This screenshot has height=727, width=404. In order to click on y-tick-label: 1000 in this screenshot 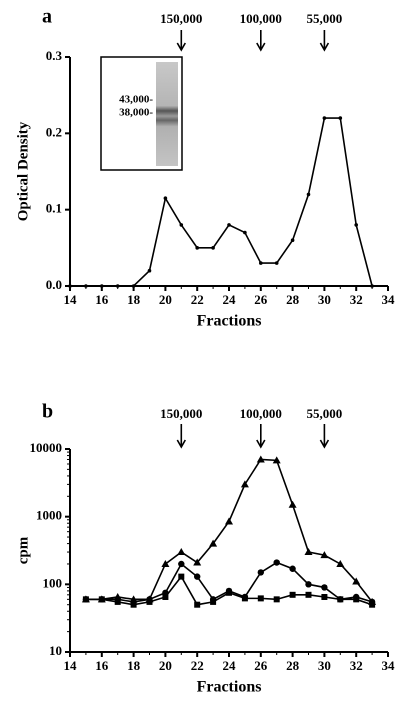, I will do `click(49, 515)`.